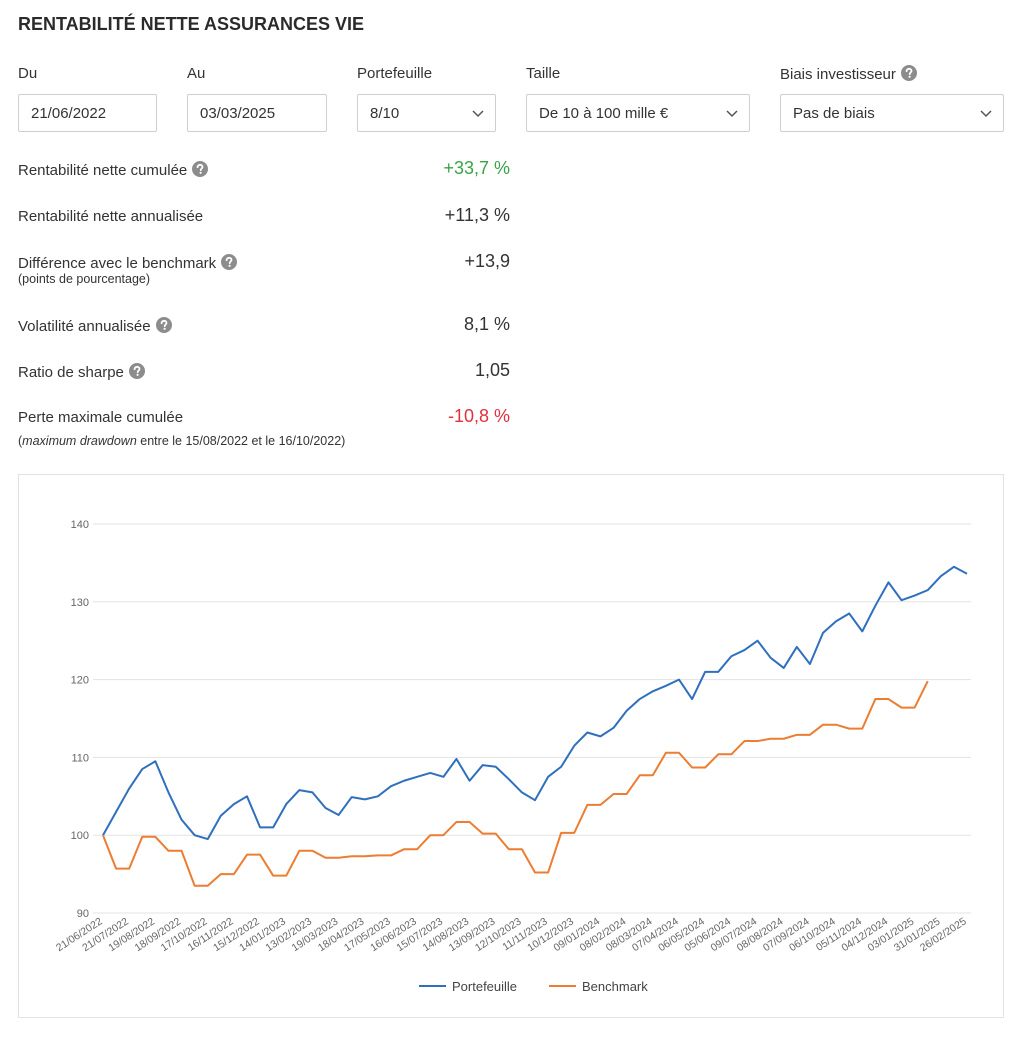  I want to click on filter-label-text: Au, so click(196, 73).